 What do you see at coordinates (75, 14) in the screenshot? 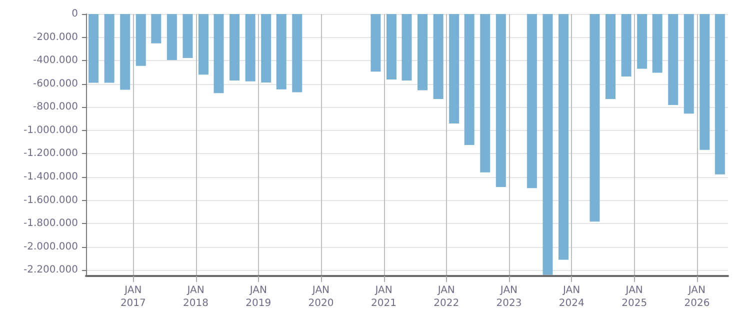
I see `y-tick-label: 0` at bounding box center [75, 14].